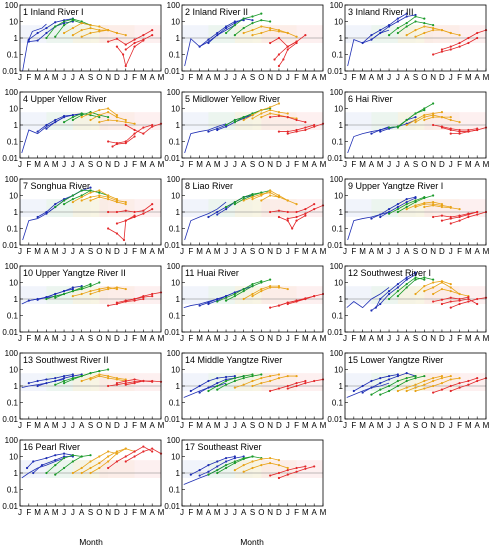  I want to click on y-tick-label: 0.1, so click(175, 228).